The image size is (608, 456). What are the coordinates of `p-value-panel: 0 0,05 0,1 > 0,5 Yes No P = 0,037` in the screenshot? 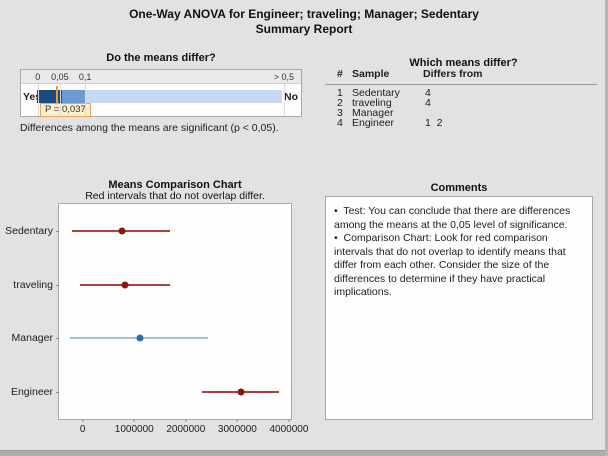 It's located at (161, 93).